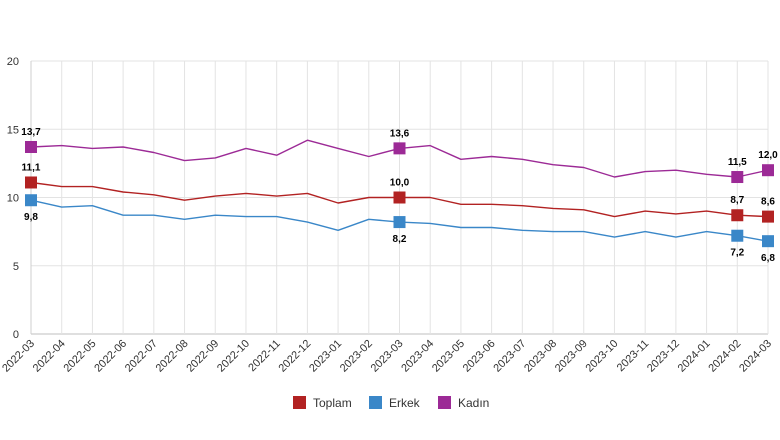  I want to click on legend-item-kadın: Kadın, so click(463, 403).